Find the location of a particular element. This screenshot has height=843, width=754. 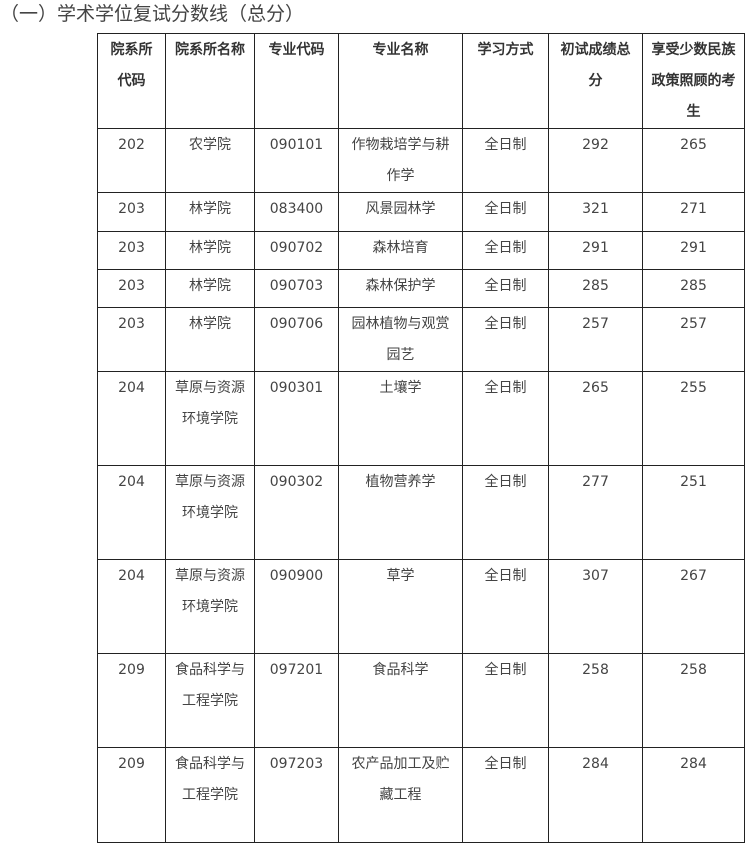

table-row: 203 林学院 090703 森林保护学 全日制 285 285 is located at coordinates (421, 288).